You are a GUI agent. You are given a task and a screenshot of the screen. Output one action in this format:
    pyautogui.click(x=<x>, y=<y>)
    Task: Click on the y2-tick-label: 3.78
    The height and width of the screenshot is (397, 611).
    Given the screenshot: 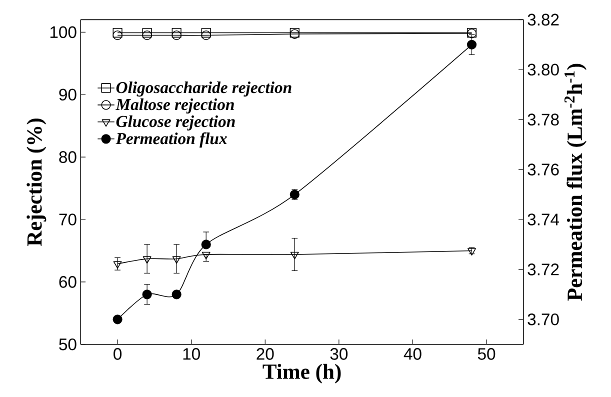 What is the action you would take?
    pyautogui.click(x=543, y=120)
    